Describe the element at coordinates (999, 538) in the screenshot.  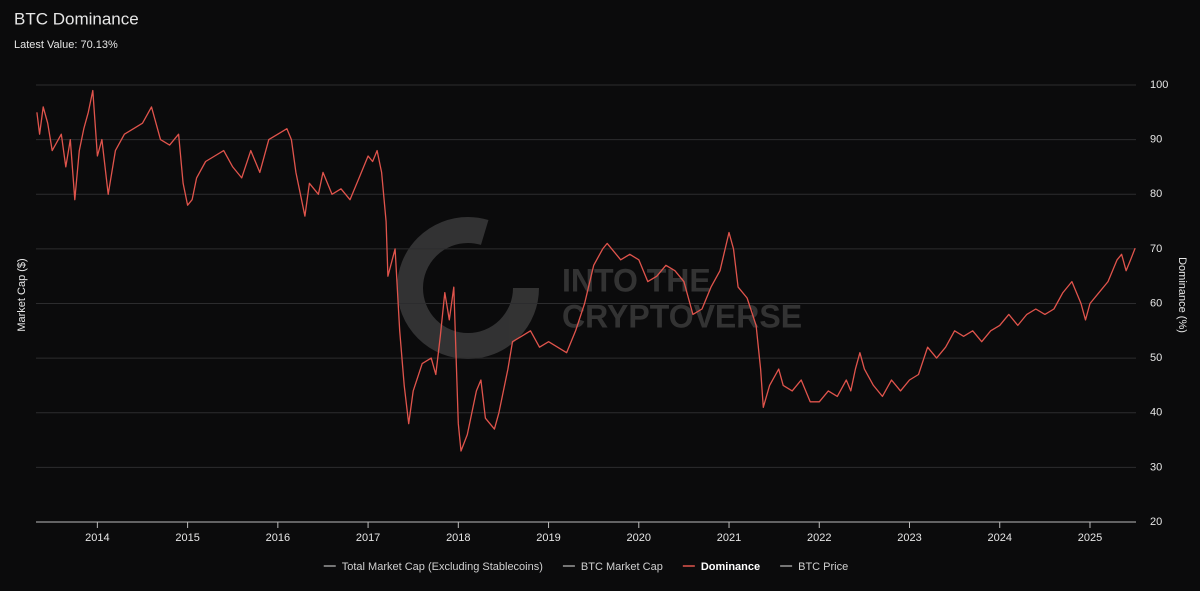
I see `x-tick-label: 2024` at that location.